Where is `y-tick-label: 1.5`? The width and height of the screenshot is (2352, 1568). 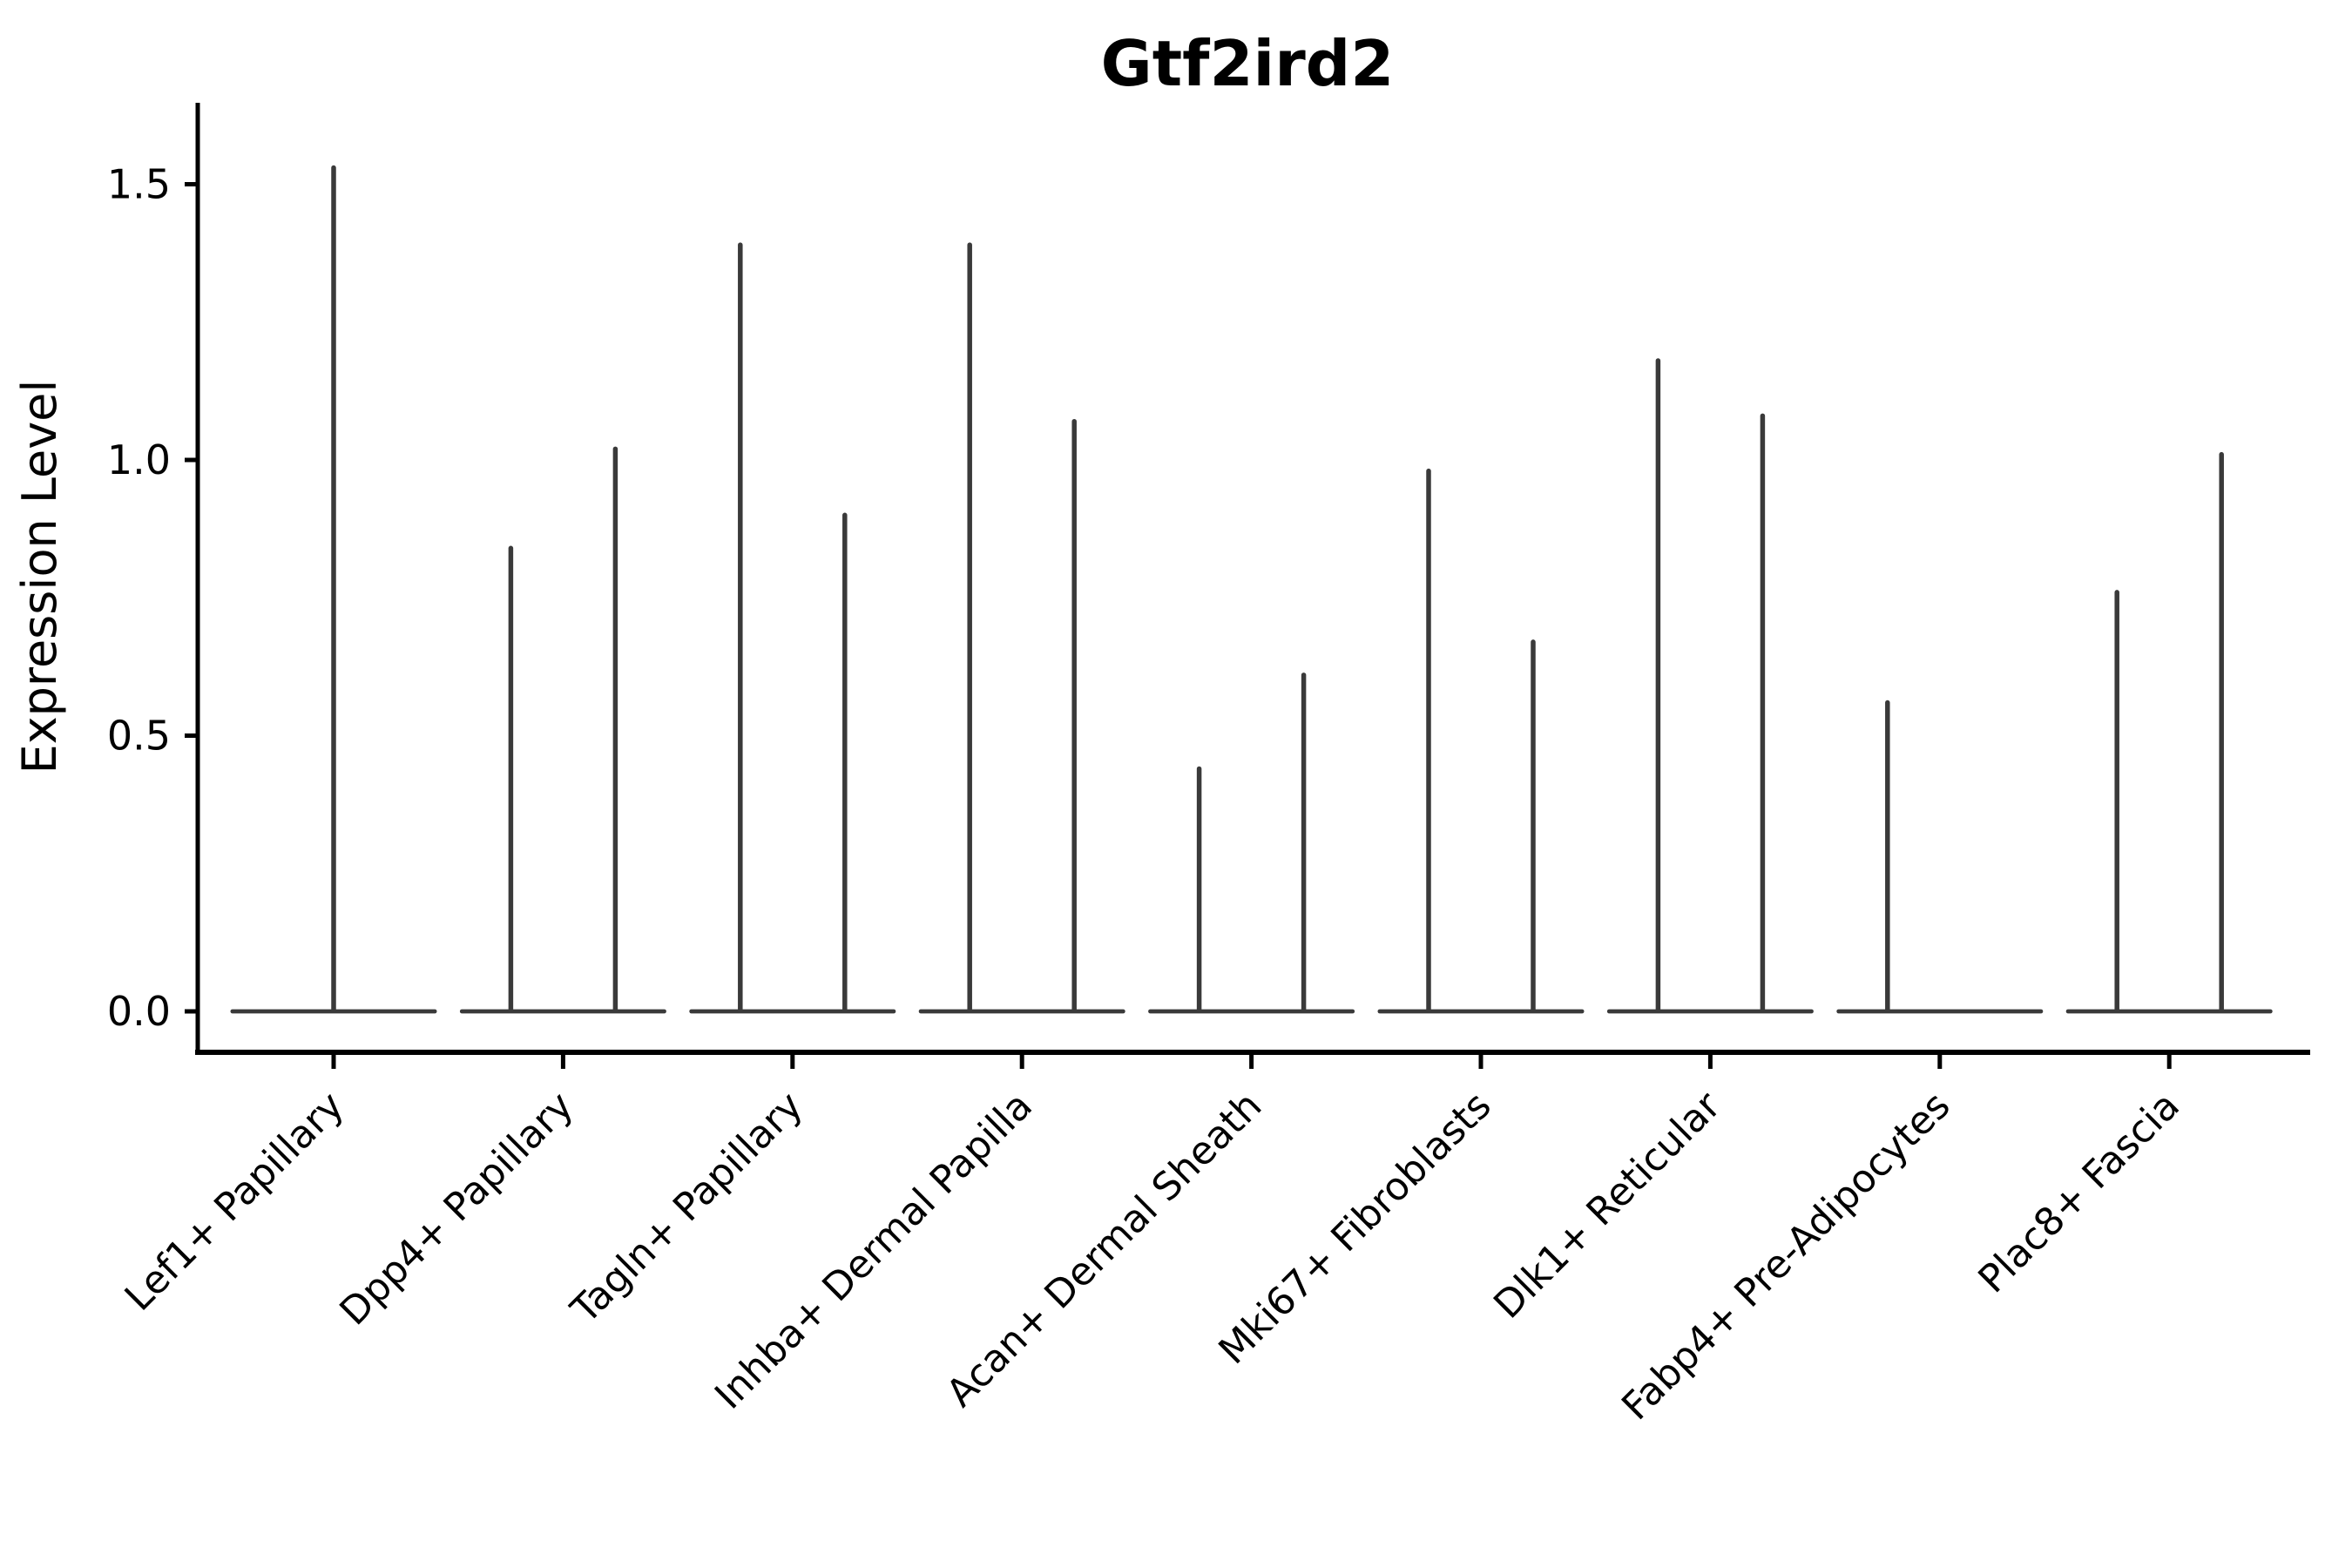 y-tick-label: 1.5 is located at coordinates (139, 184).